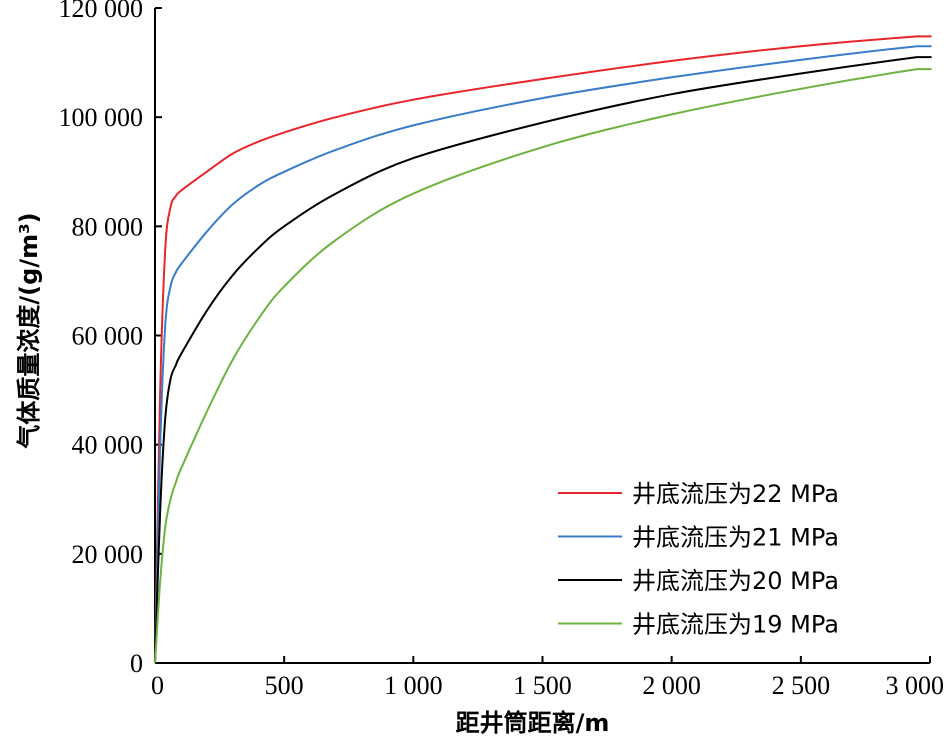  What do you see at coordinates (108, 226) in the screenshot?
I see `y-tick-label: 80 000` at bounding box center [108, 226].